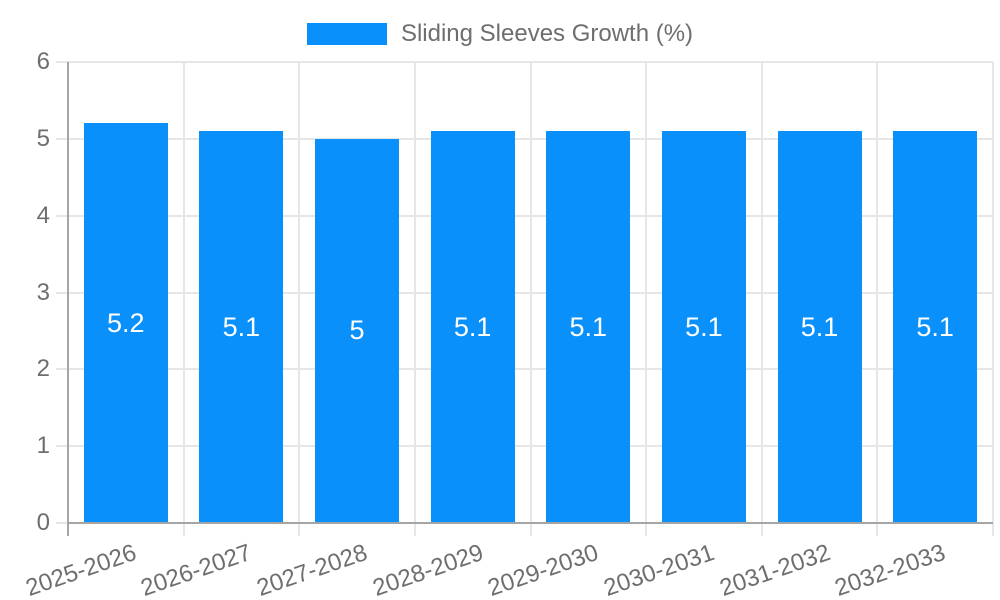 This screenshot has width=1000, height=600. I want to click on chart-legend: Sliding Sleeves Growth (%), so click(500, 34).